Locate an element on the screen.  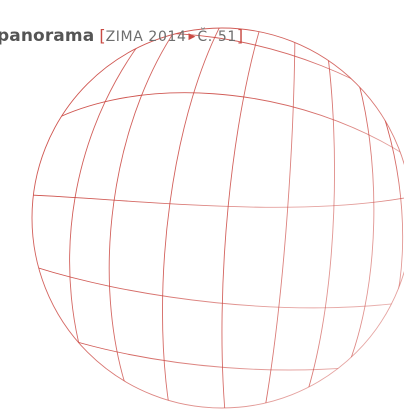
close-bracket: ] is located at coordinates (240, 35).